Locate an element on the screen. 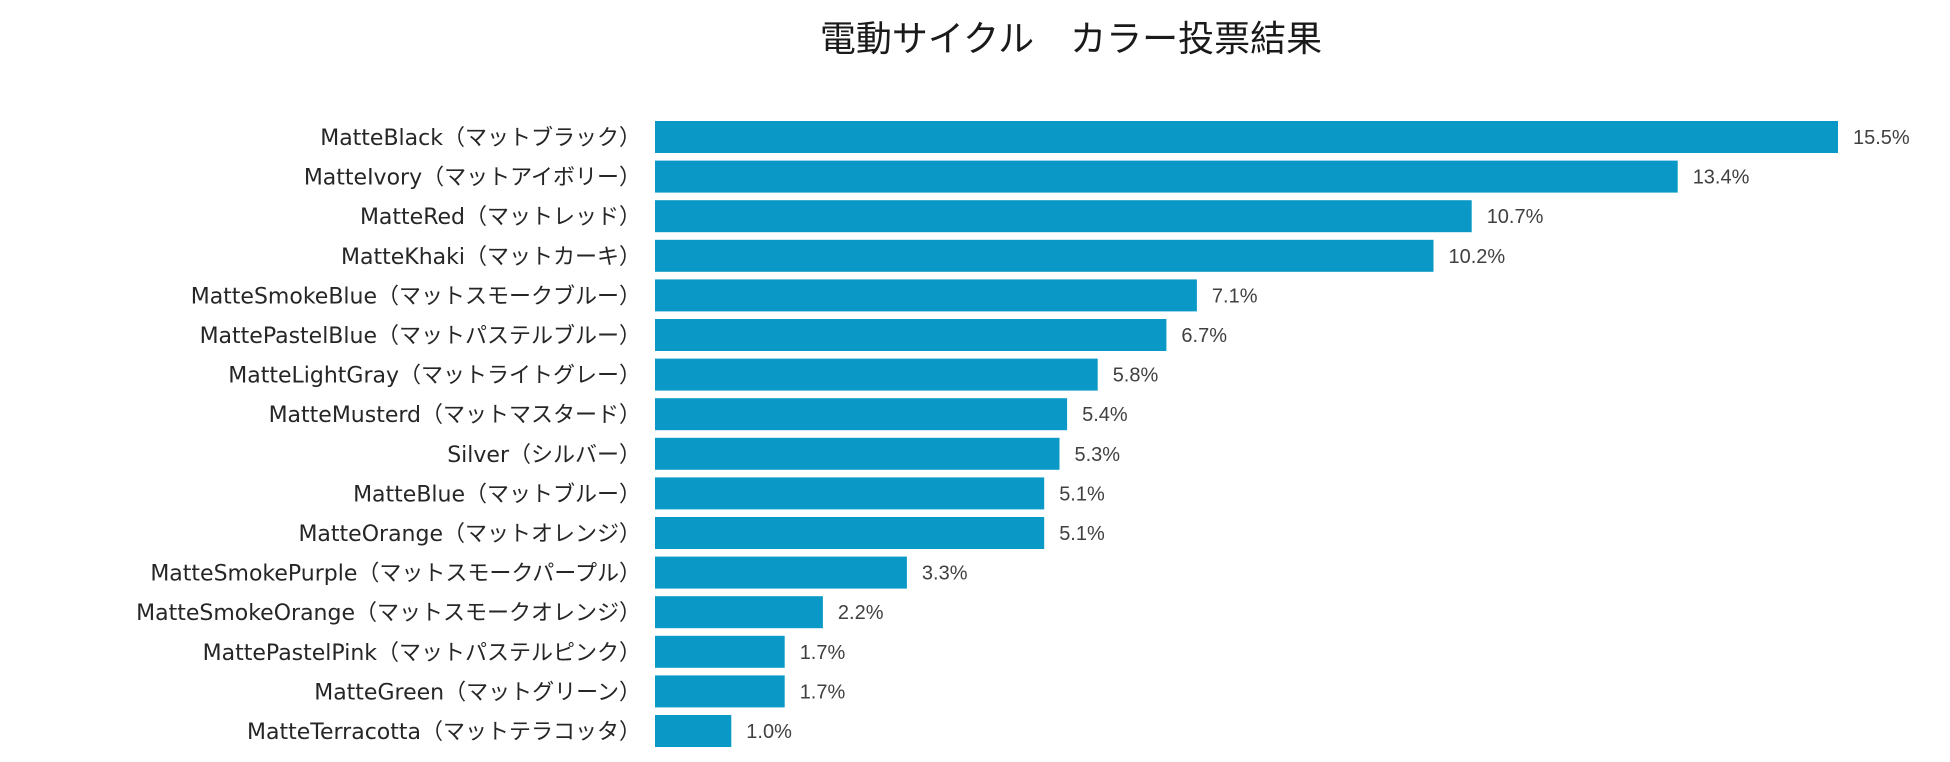 This screenshot has height=762, width=1950. category-label: Silver（シルバー） is located at coordinates (544, 455).